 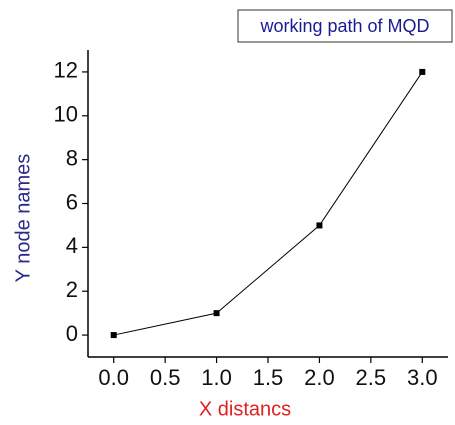 What do you see at coordinates (113, 377) in the screenshot?
I see `x-tick-label: 0.0` at bounding box center [113, 377].